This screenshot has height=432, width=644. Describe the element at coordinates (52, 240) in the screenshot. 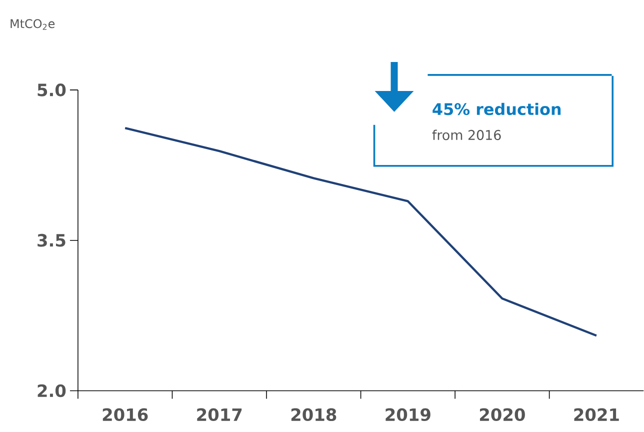

I see `y-tick-label: 3.5` at that location.